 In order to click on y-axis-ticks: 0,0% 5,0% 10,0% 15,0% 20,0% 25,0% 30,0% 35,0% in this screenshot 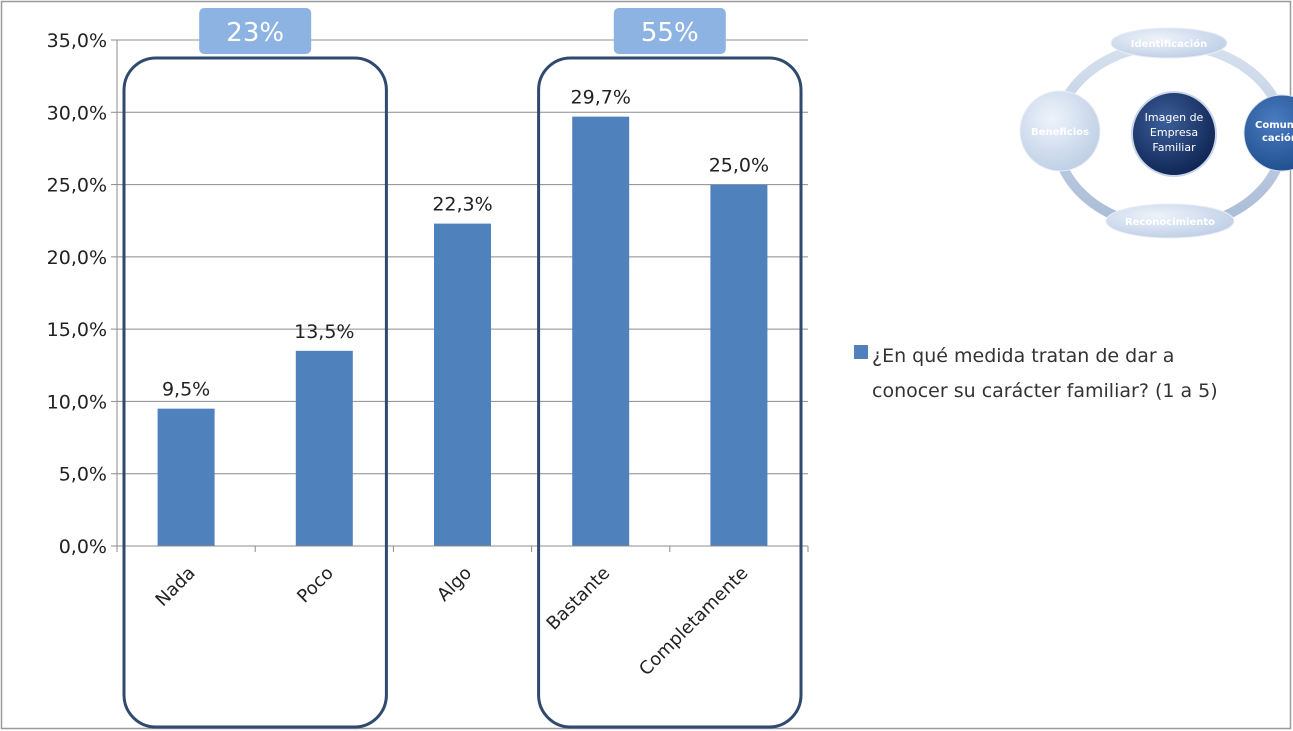, I will do `click(77, 294)`.